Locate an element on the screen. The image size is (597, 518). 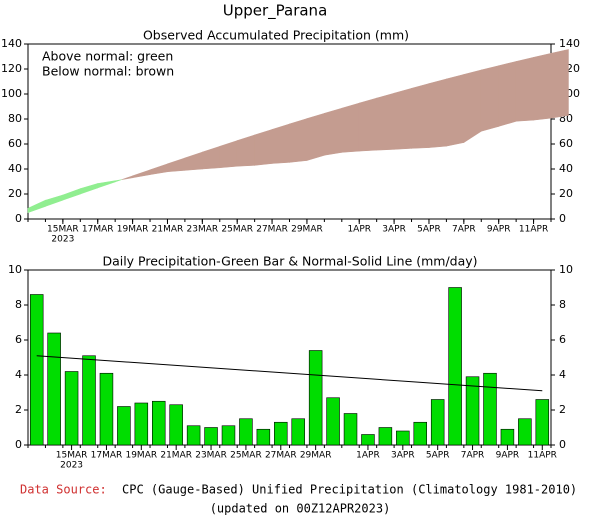
x-tick-label: 9APR is located at coordinates (499, 230).